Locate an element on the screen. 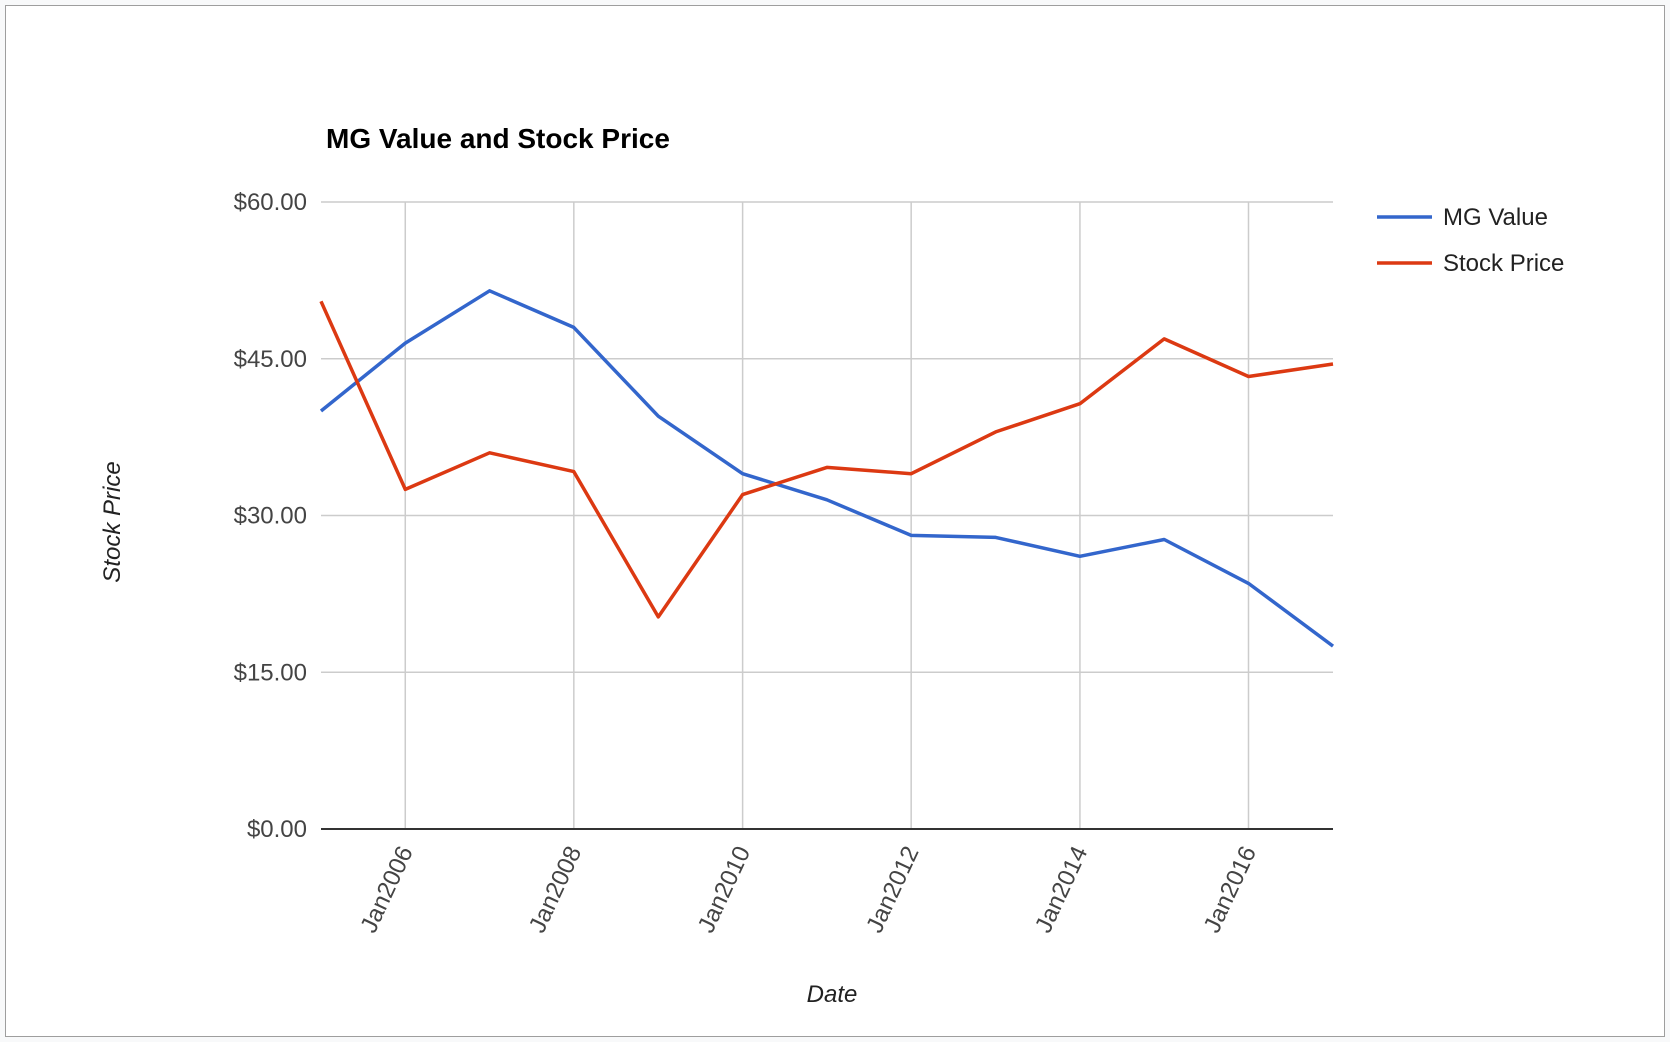 The width and height of the screenshot is (1670, 1042). x-tick-label: Jan2012 is located at coordinates (892, 889).